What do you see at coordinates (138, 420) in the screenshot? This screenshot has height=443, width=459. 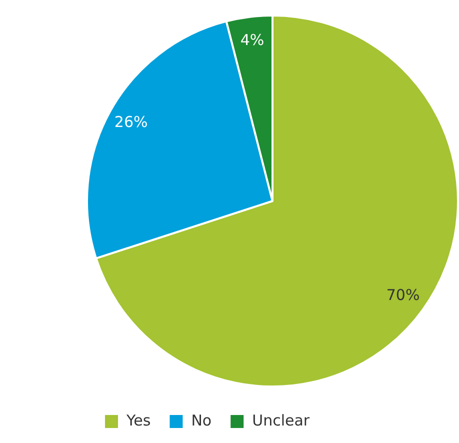 I see `legend-label: Yes` at bounding box center [138, 420].